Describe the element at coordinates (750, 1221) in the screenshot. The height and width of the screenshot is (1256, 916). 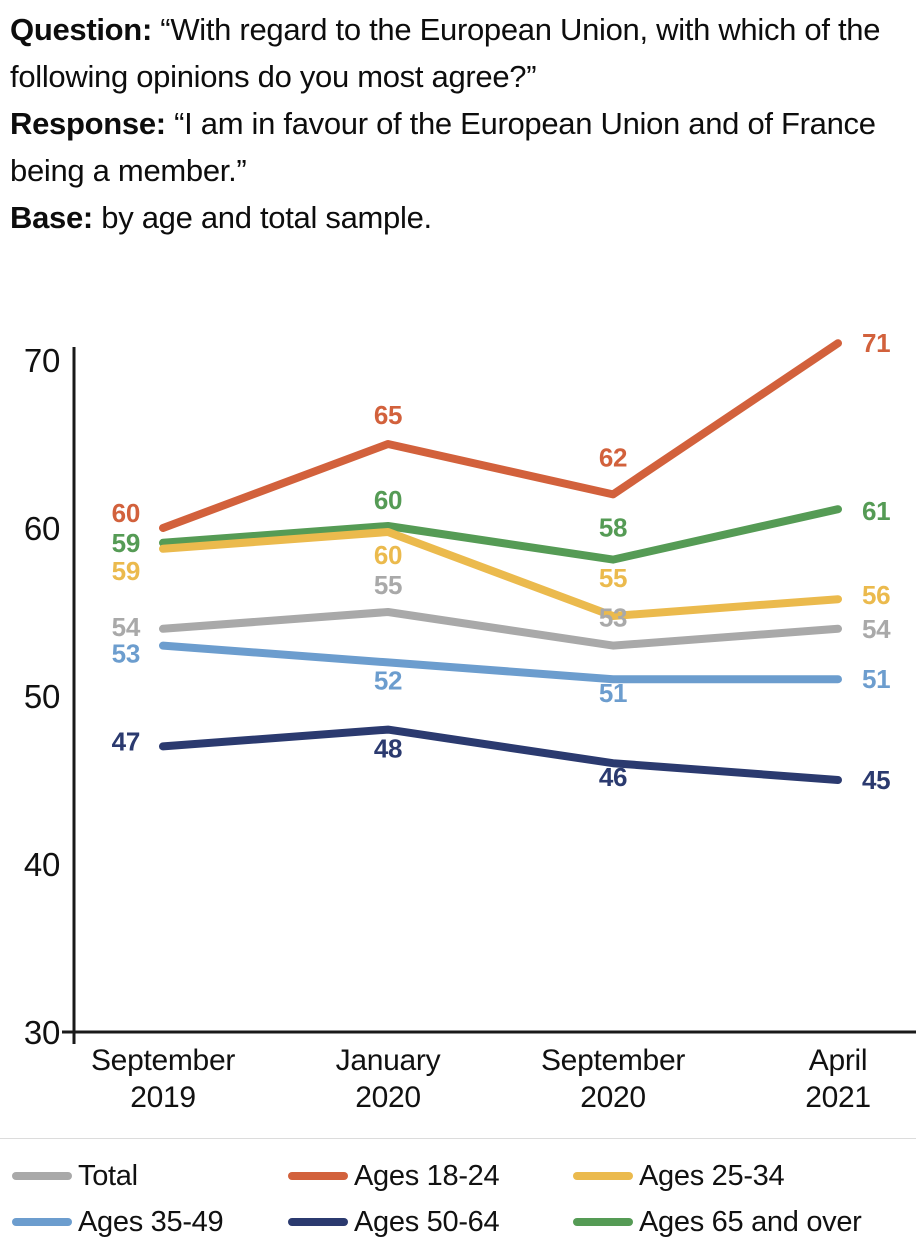
I see `legend-label: Ages 65 and over` at that location.